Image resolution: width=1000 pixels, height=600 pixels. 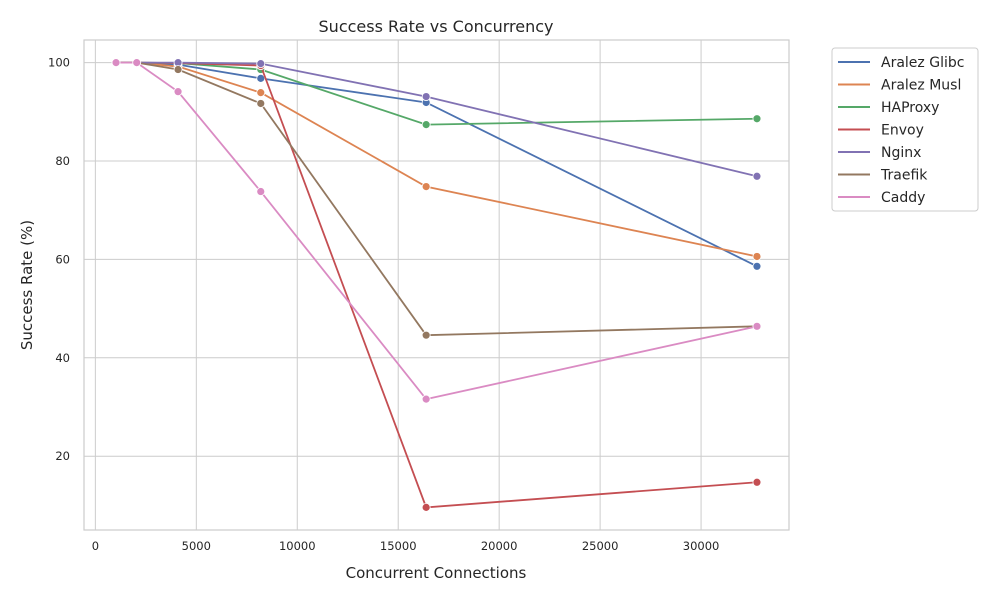 What do you see at coordinates (62, 259) in the screenshot?
I see `y-tick-label: 60` at bounding box center [62, 259].